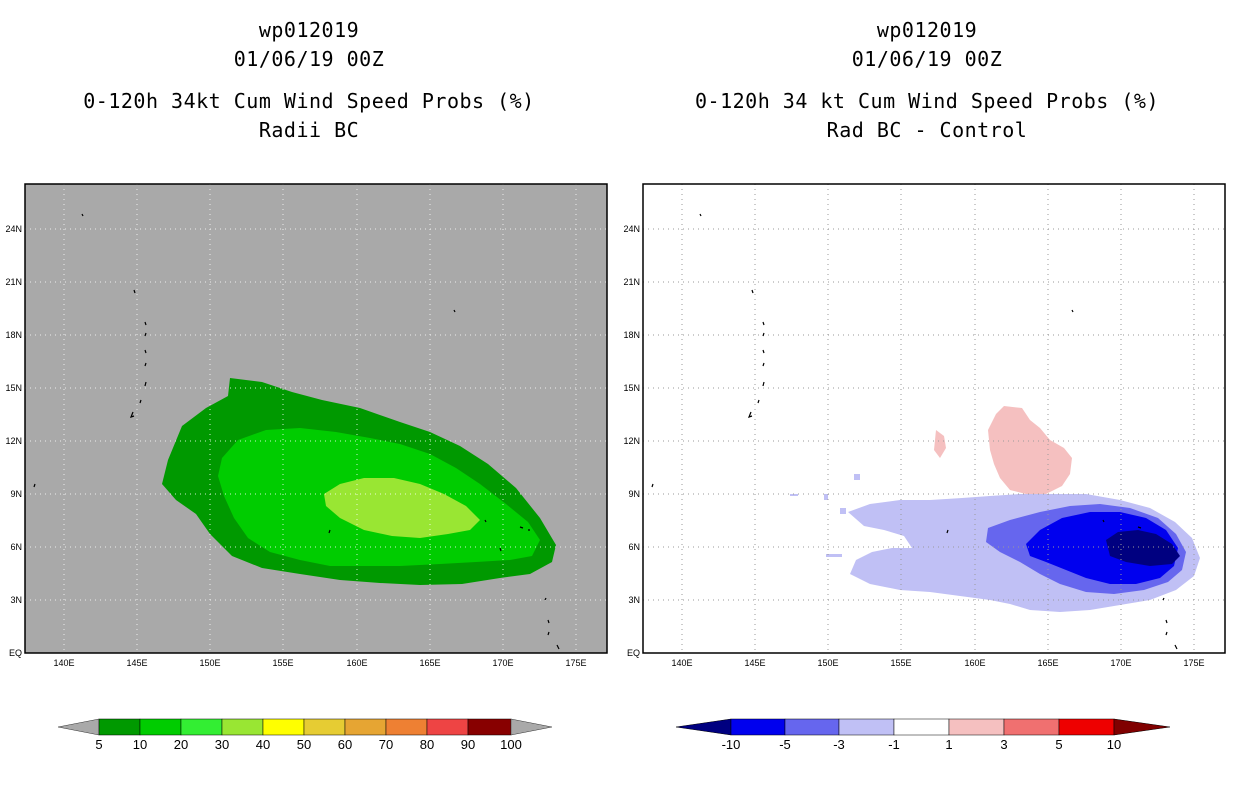 The height and width of the screenshot is (800, 1236). Describe the element at coordinates (927, 30) in the screenshot. I see `right-storm-id: wp012019` at that location.